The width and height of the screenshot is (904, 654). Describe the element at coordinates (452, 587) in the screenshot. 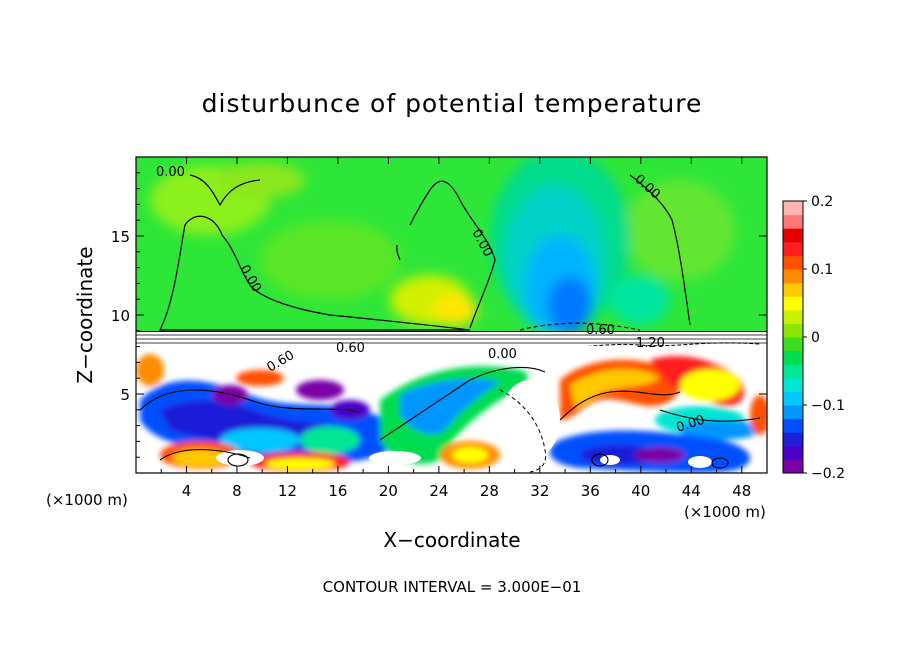

I see `contour-interval-note: CONTOUR INTERVAL = 3.000E−01` at that location.